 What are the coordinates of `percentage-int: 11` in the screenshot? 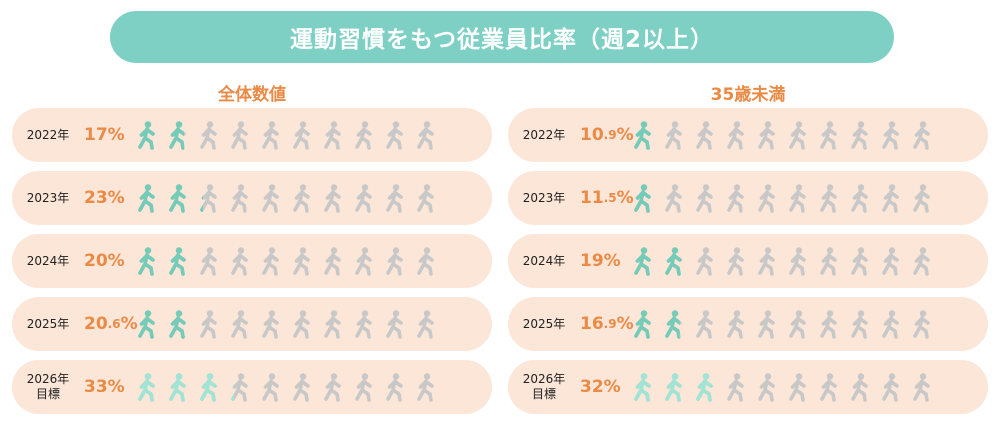 It's located at (592, 198).